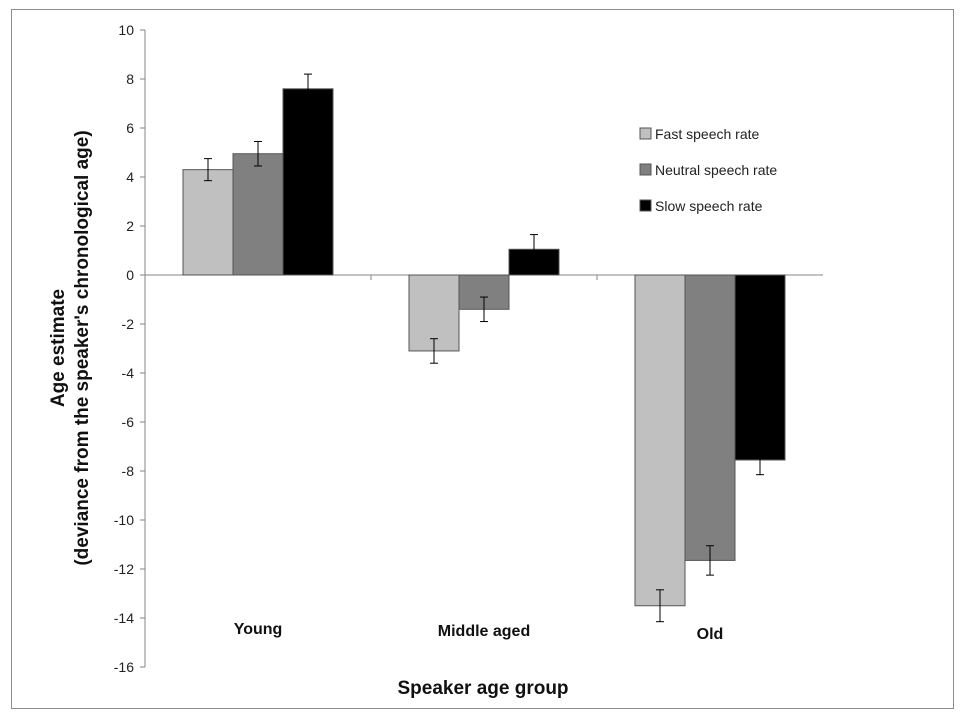 The width and height of the screenshot is (965, 719). What do you see at coordinates (709, 206) in the screenshot?
I see `legend-label: Slow speech rate` at bounding box center [709, 206].